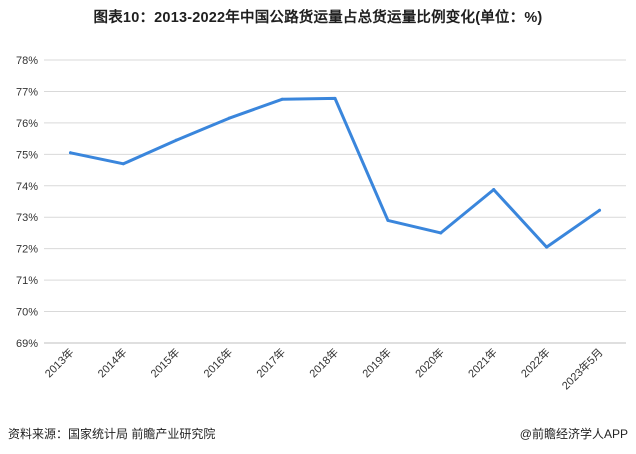 Image resolution: width=636 pixels, height=454 pixels. What do you see at coordinates (27, 218) in the screenshot?
I see `y-tick-label: 73%` at bounding box center [27, 218].